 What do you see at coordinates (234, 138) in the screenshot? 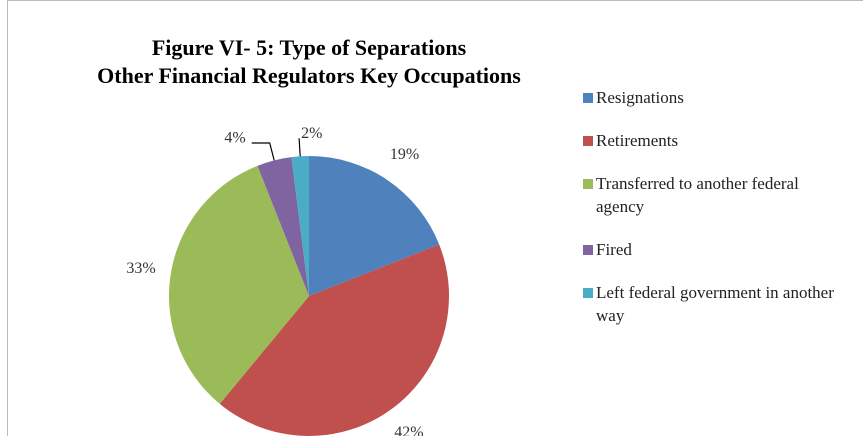
I see `data-label: 4%` at bounding box center [234, 138].